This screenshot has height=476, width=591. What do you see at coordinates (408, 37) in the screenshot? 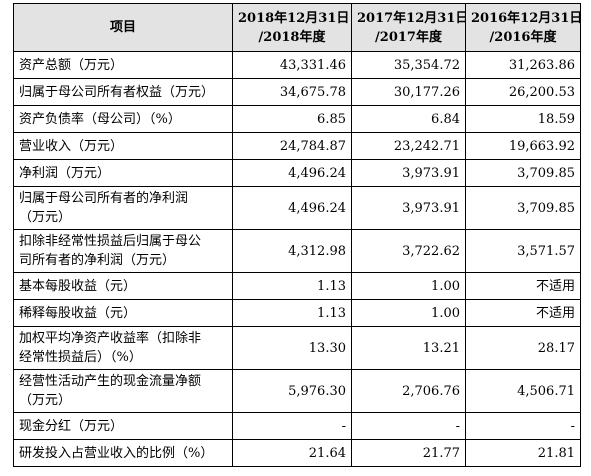
I see `cell-line: /2017年度` at bounding box center [408, 37].